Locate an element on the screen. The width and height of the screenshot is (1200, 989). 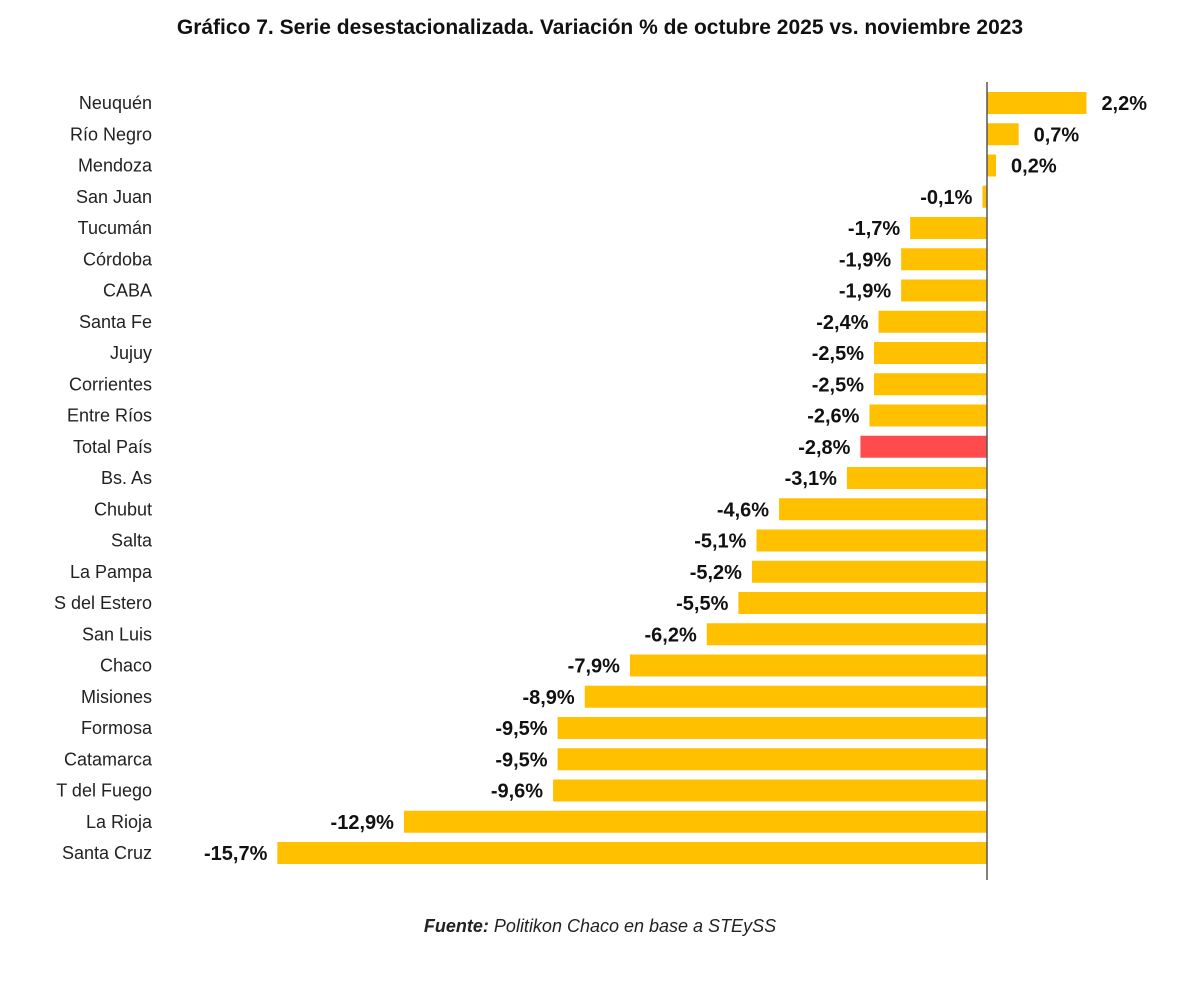
data-label: -8,9% is located at coordinates (548, 698).